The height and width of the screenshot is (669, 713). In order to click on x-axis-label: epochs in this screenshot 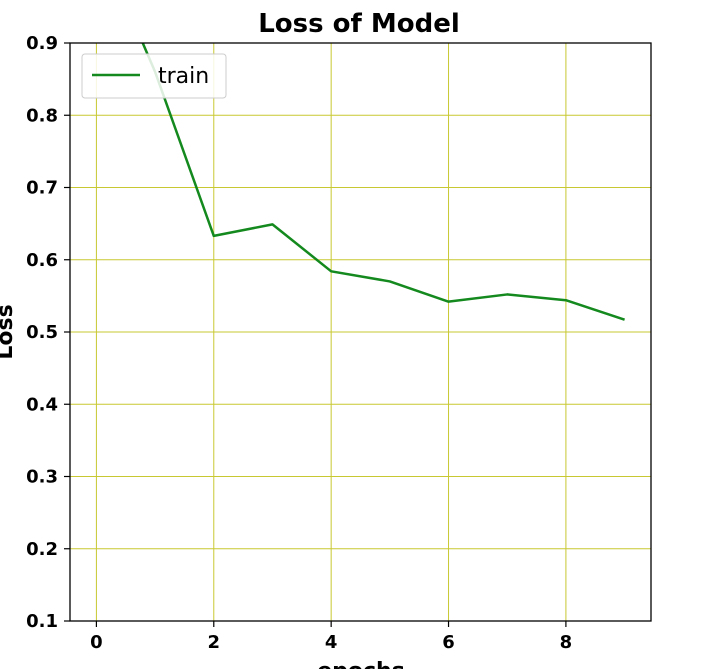, I will do `click(361, 664)`.